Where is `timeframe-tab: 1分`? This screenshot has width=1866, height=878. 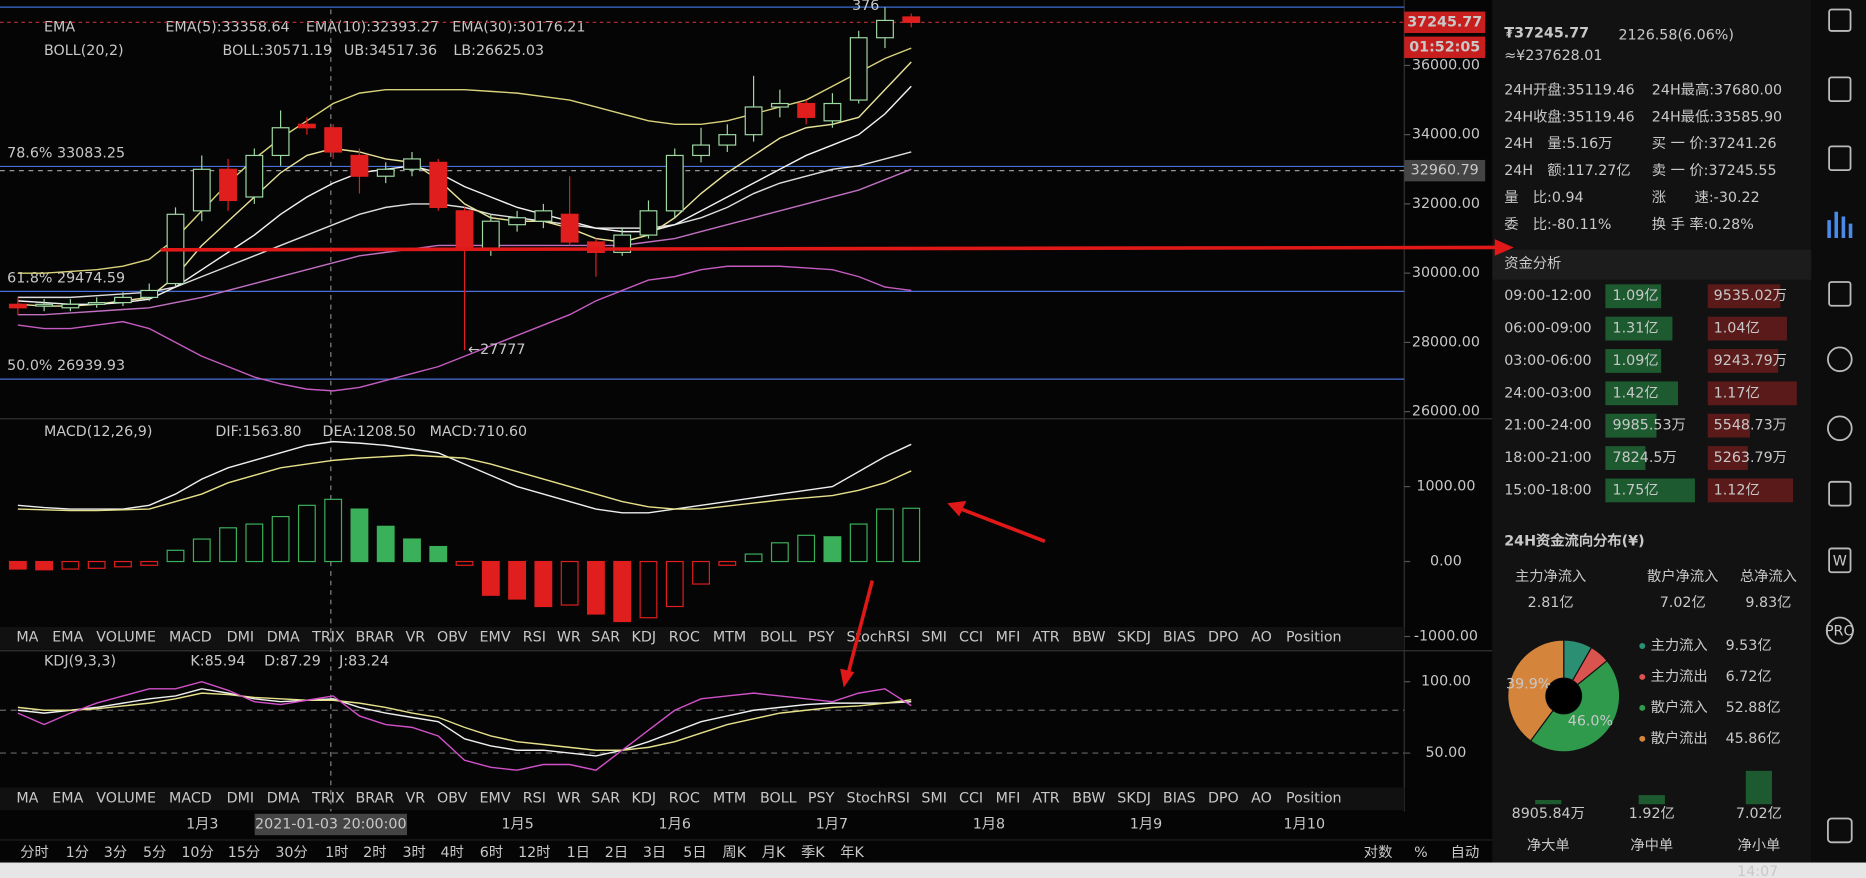 timeframe-tab: 1分 is located at coordinates (77, 852).